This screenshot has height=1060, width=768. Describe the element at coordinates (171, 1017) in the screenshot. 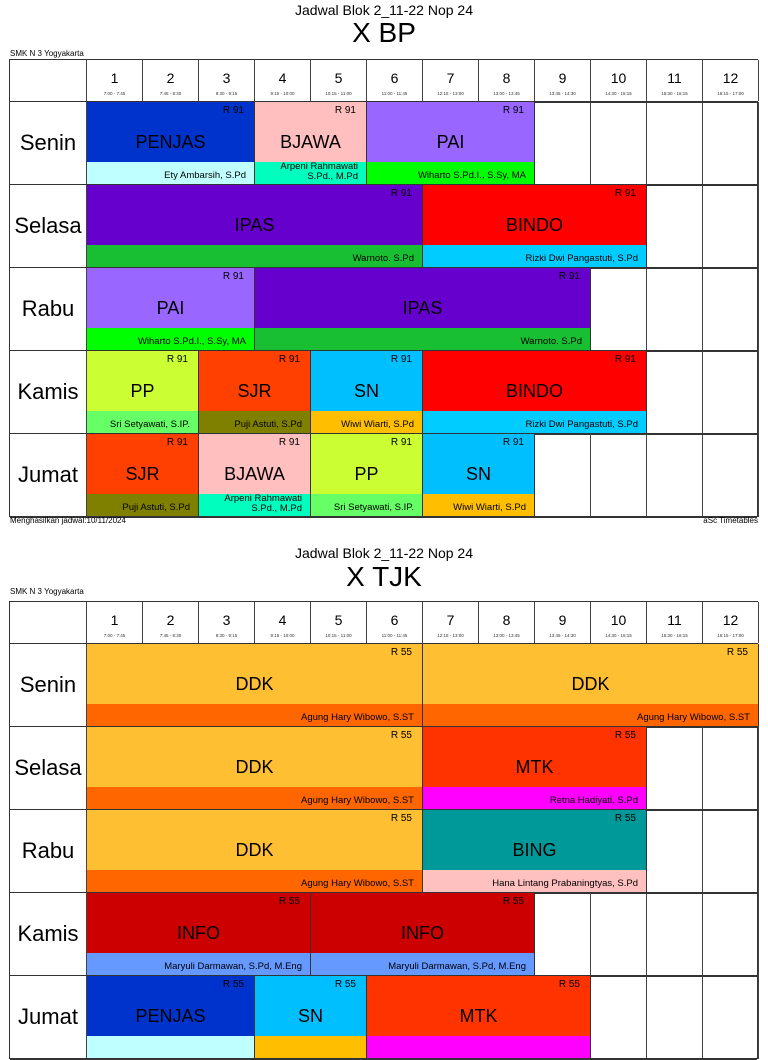

I see `lesson-block: R 55 PENJAS` at that location.